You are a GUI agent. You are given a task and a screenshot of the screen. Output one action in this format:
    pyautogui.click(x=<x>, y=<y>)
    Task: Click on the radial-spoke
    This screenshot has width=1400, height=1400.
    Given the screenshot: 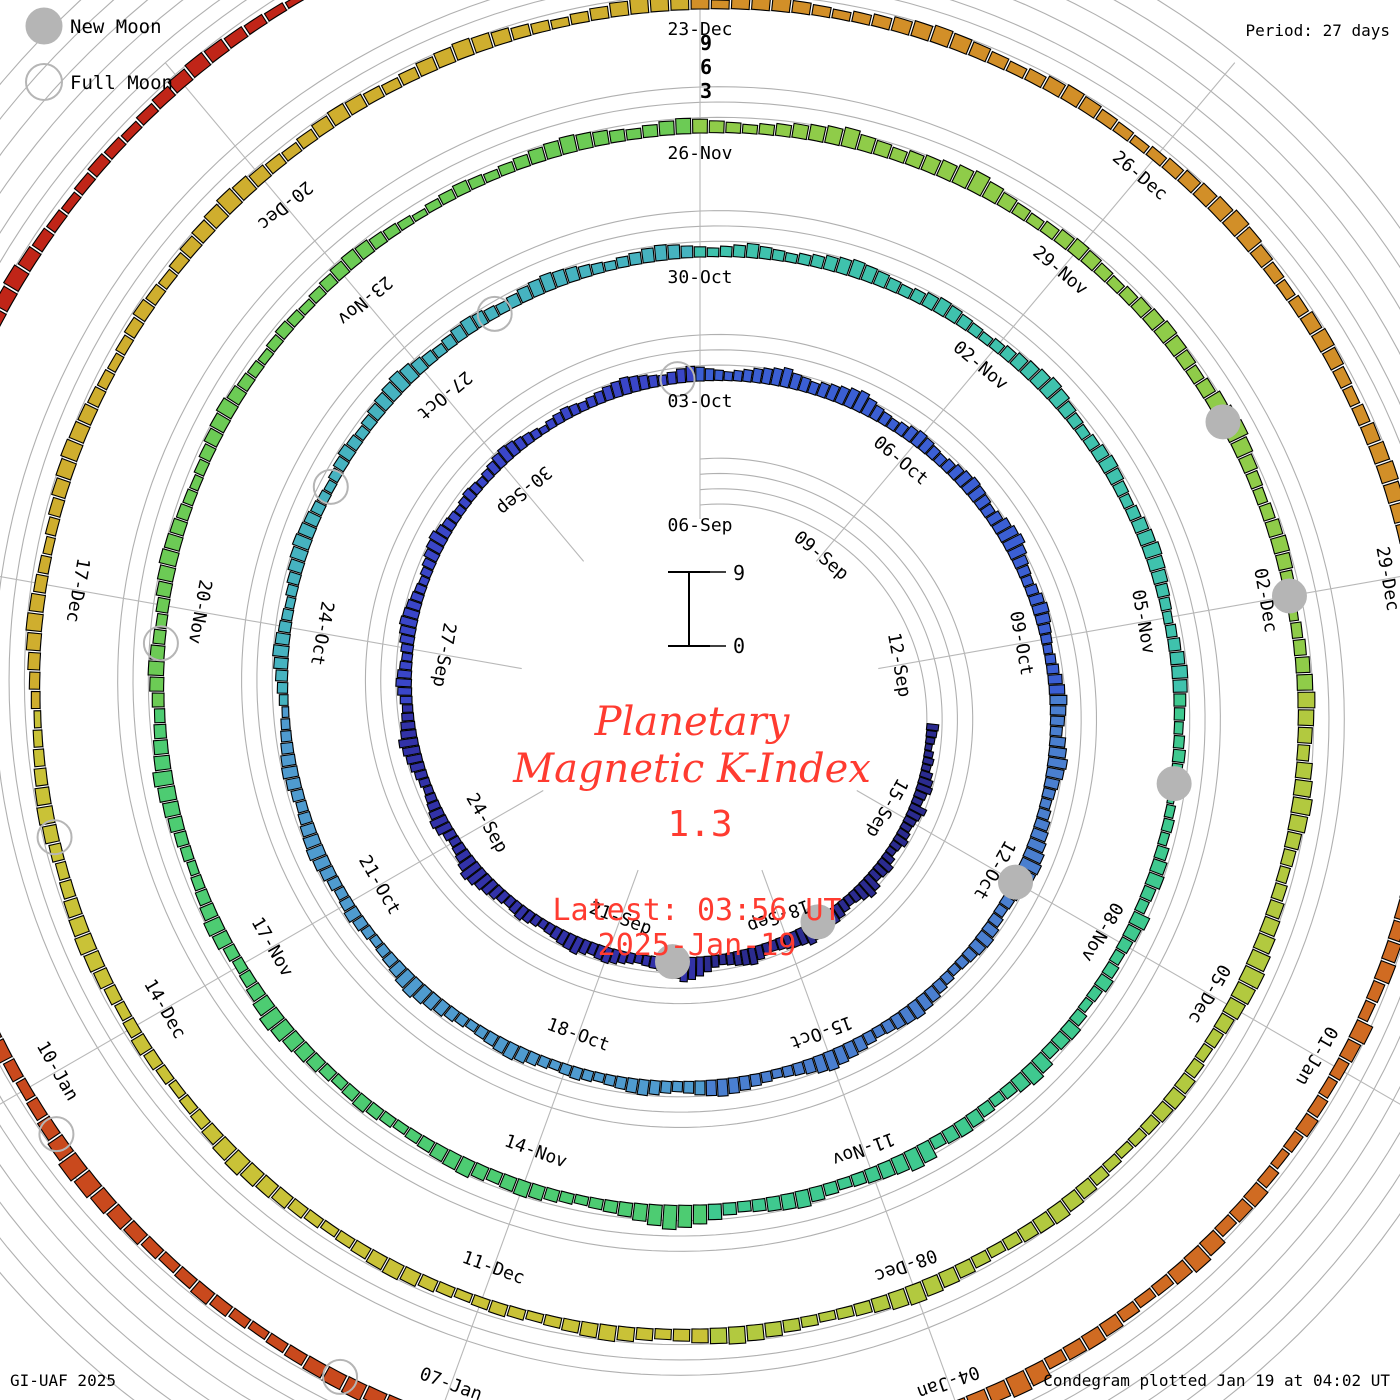 What is the action you would take?
    pyautogui.click(x=1025, y=312)
    